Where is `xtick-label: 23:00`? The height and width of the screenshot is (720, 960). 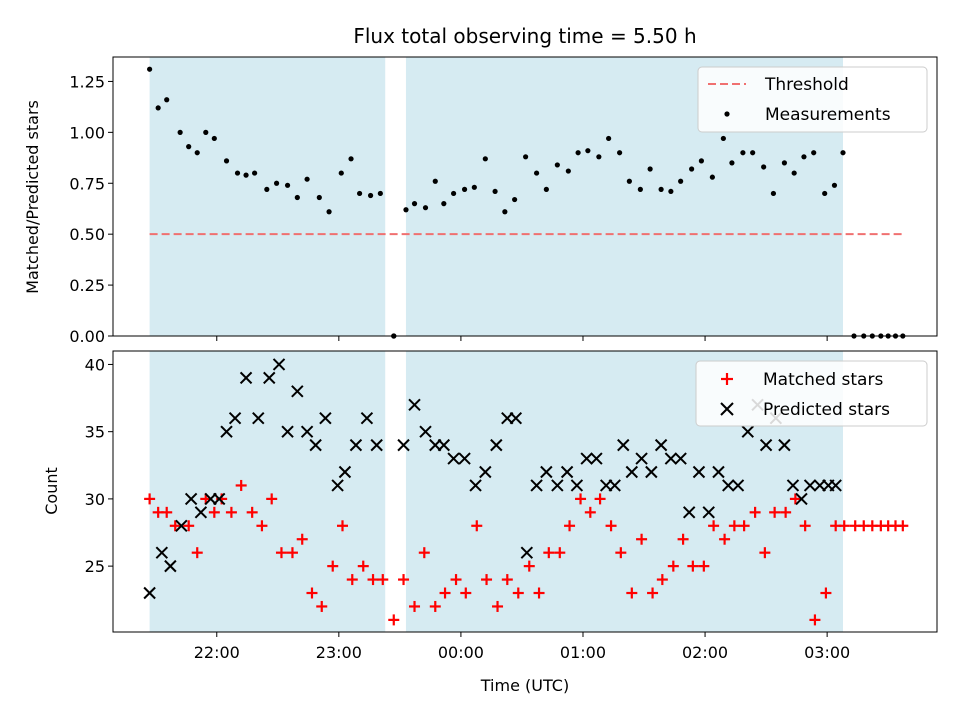
xtick-label: 23:00 is located at coordinates (339, 652).